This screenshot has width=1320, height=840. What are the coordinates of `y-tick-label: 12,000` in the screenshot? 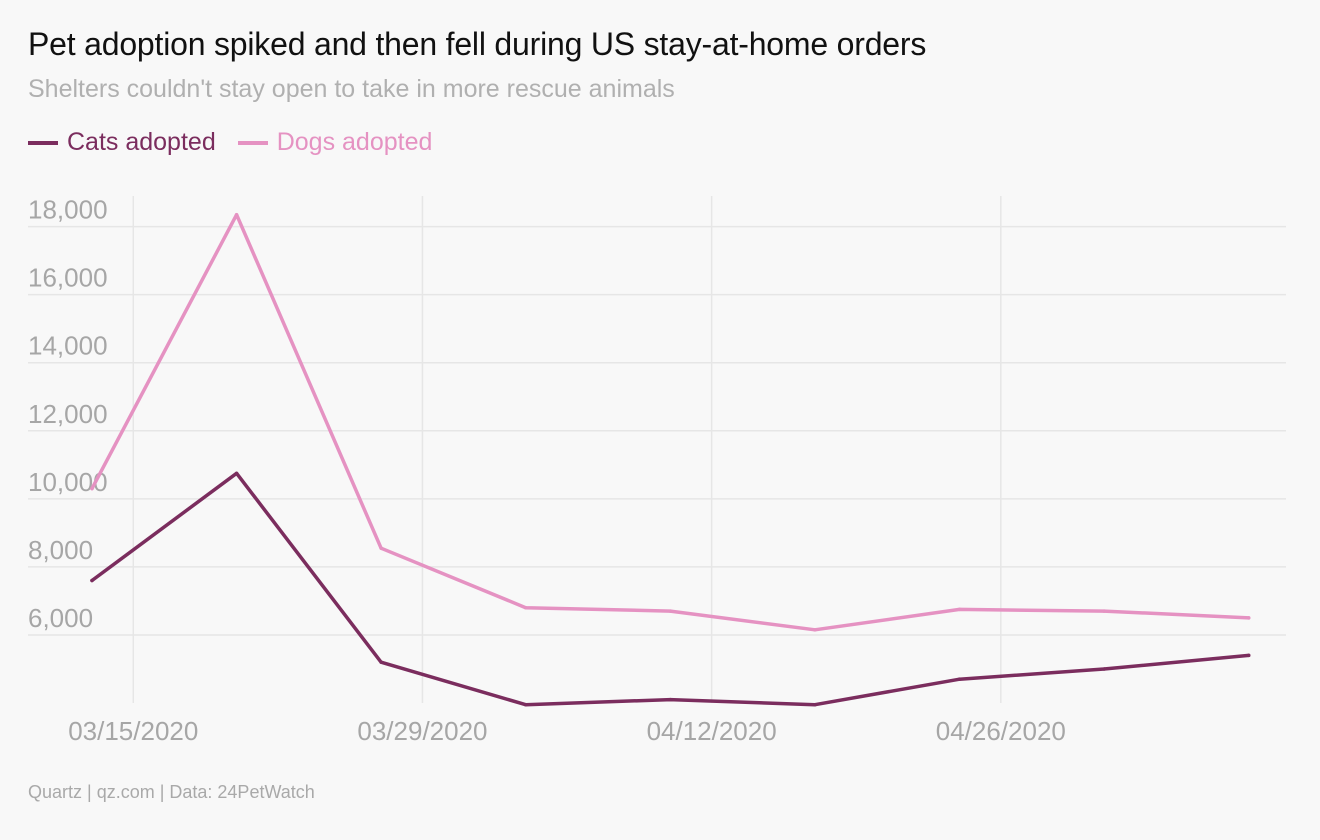 It's located at (68, 414).